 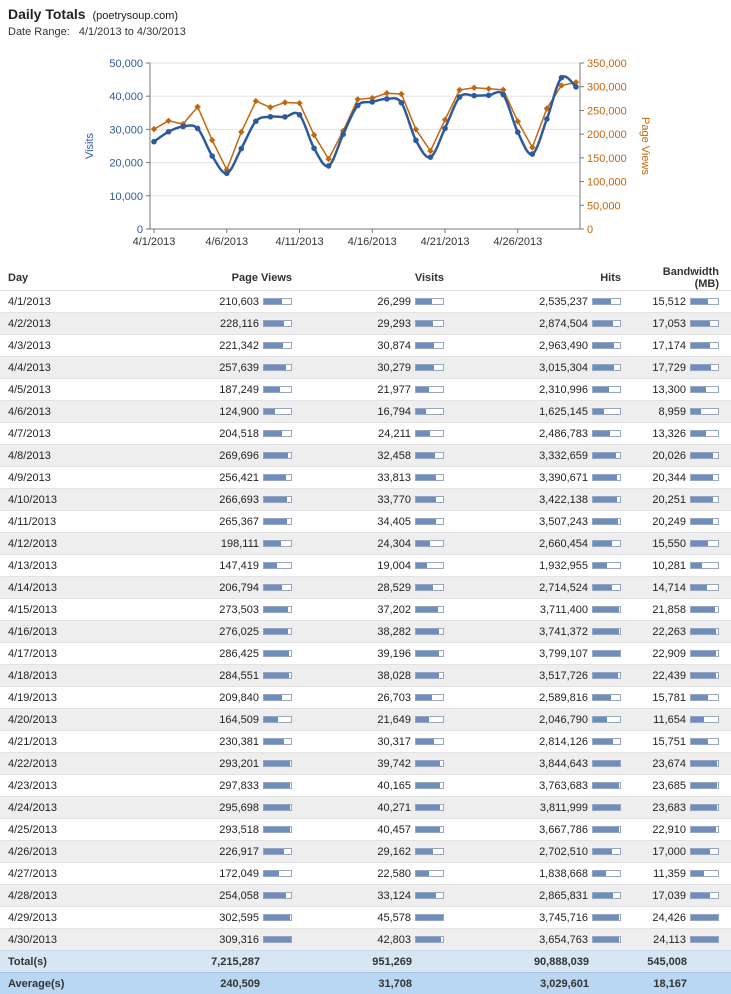 What do you see at coordinates (380, 896) in the screenshot?
I see `cell-visits: 33,124` at bounding box center [380, 896].